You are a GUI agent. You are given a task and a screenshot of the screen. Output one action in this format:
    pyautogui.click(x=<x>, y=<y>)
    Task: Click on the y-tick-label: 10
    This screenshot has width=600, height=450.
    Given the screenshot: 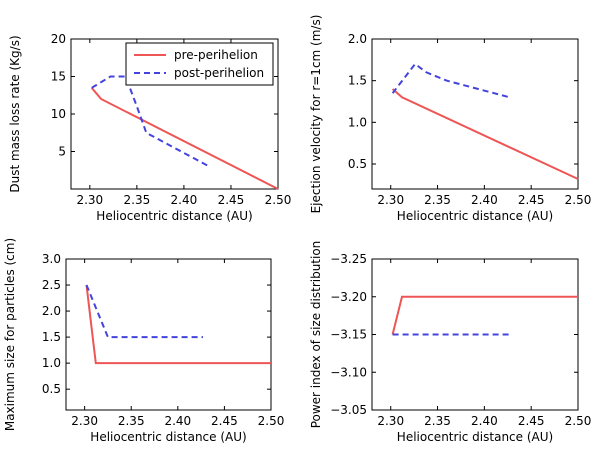 What is the action you would take?
    pyautogui.click(x=58, y=114)
    